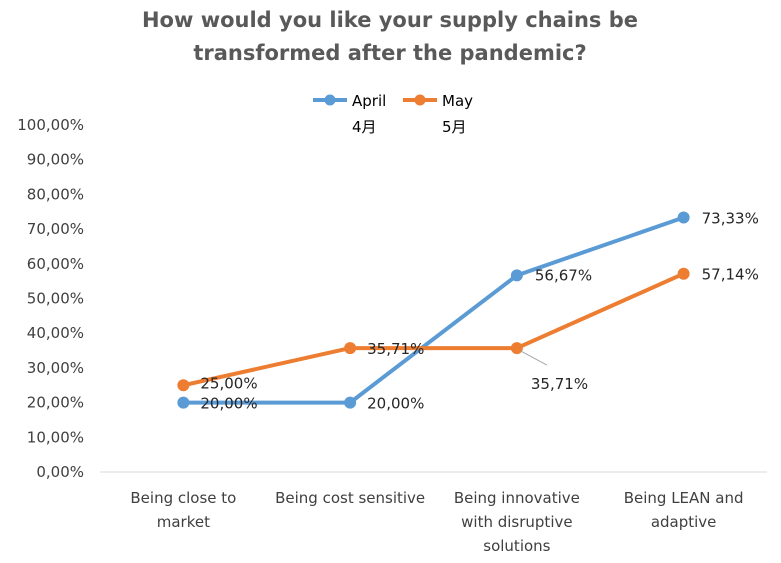  Describe the element at coordinates (389, 53) in the screenshot. I see `chart-title-line: transformed after the pandemic?` at that location.